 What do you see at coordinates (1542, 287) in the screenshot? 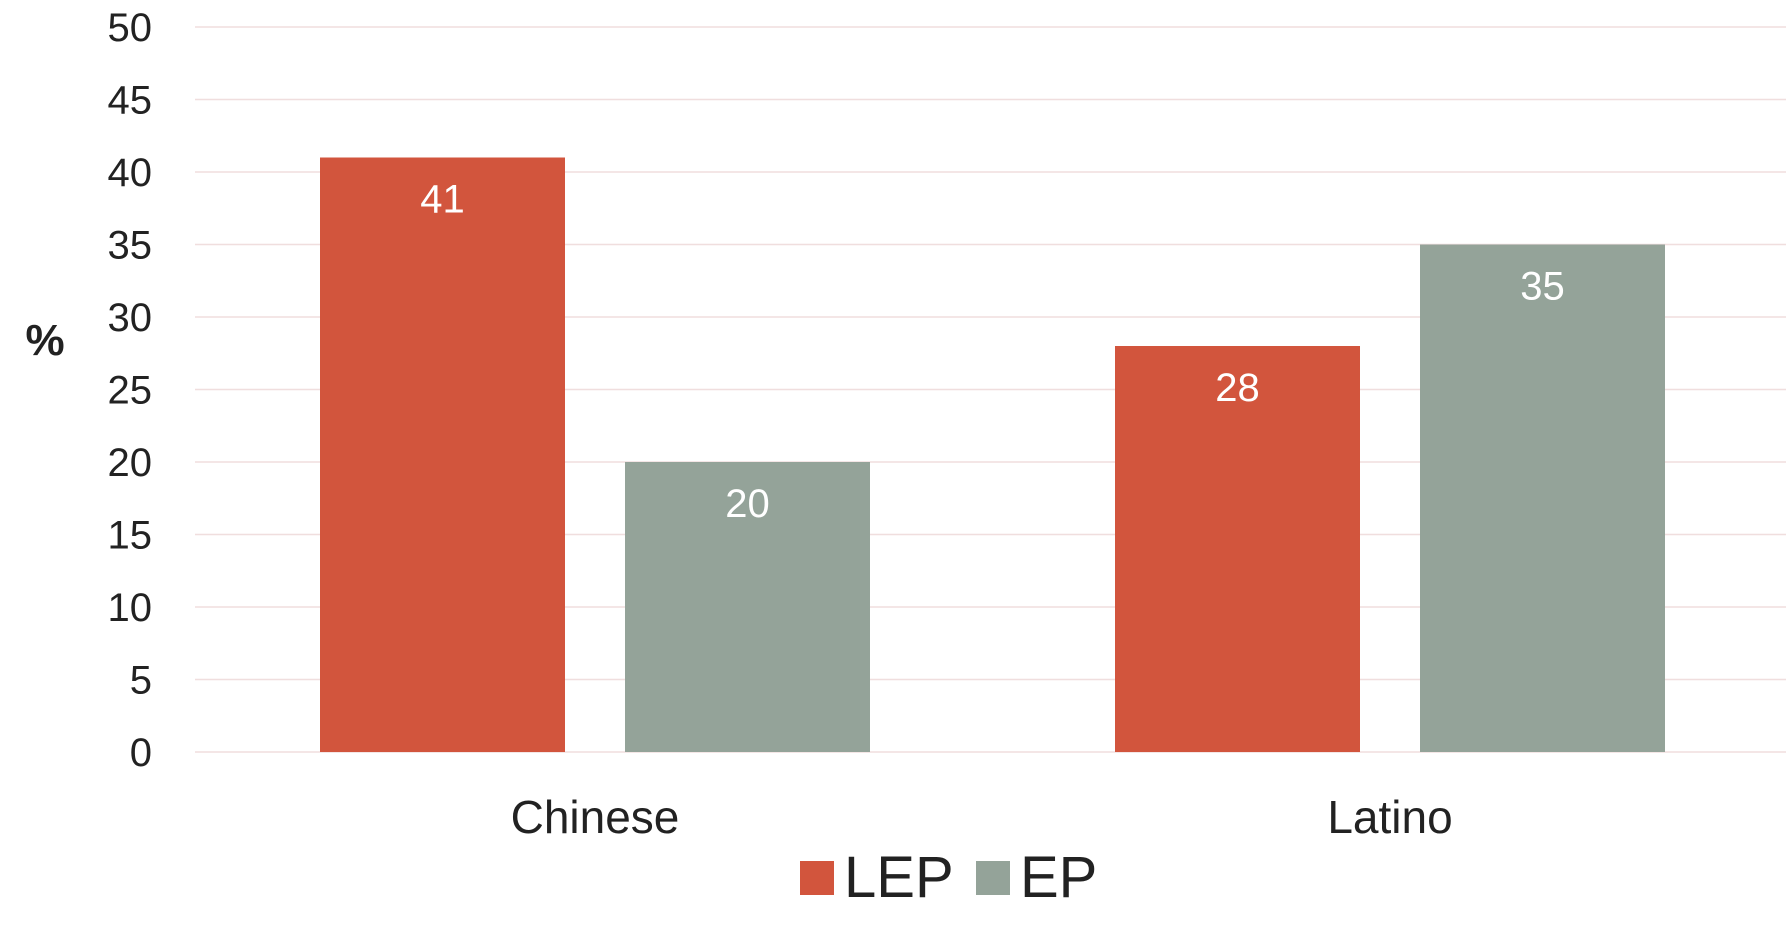
I see `data-label: 35` at bounding box center [1542, 287].